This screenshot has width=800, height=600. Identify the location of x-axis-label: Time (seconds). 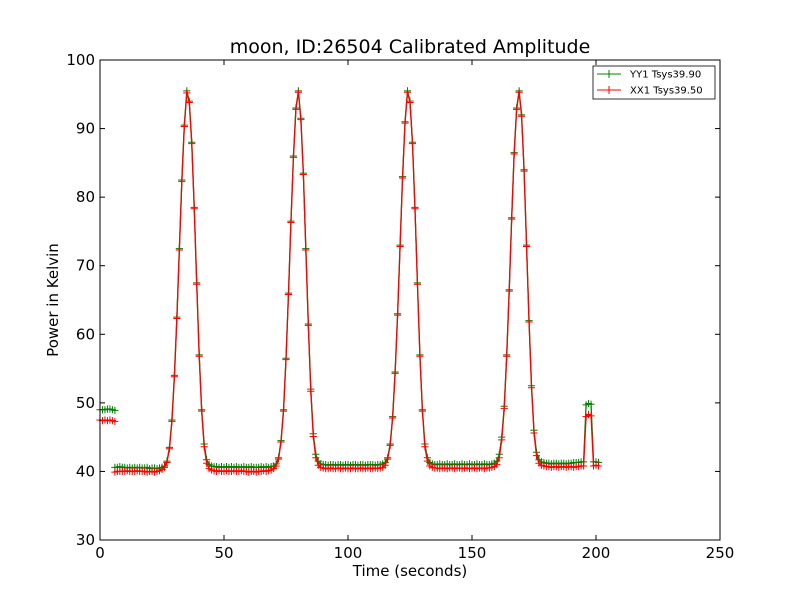
(410, 571).